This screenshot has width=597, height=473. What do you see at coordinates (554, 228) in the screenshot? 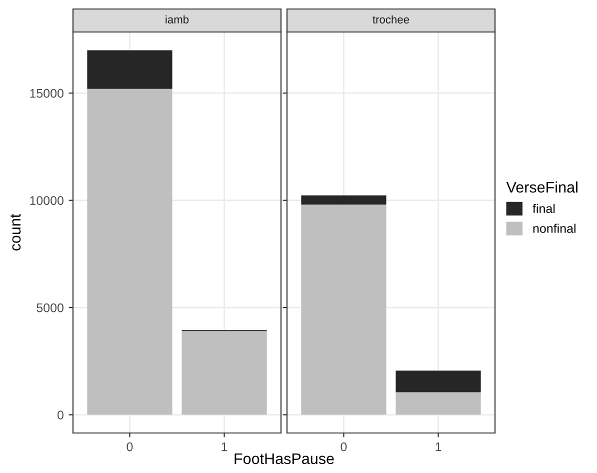
I see `legend-label: nonfinal` at bounding box center [554, 228].